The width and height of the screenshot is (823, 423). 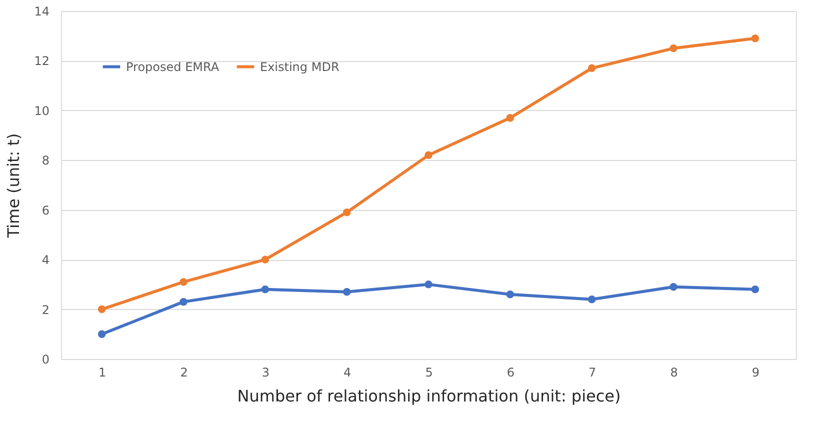 What do you see at coordinates (592, 373) in the screenshot?
I see `x-tick-label: 7` at bounding box center [592, 373].